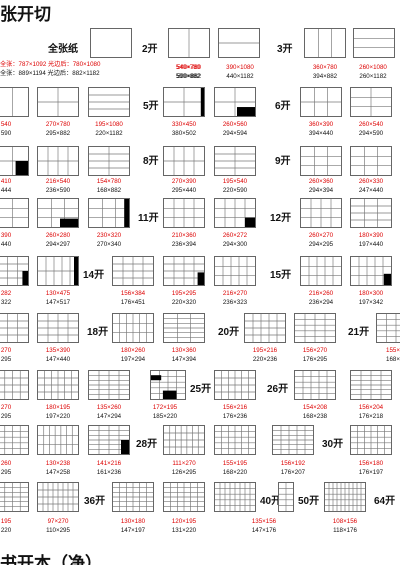  Describe the element at coordinates (371, 293) in the screenshot. I see `size-787: 180×300` at that location.